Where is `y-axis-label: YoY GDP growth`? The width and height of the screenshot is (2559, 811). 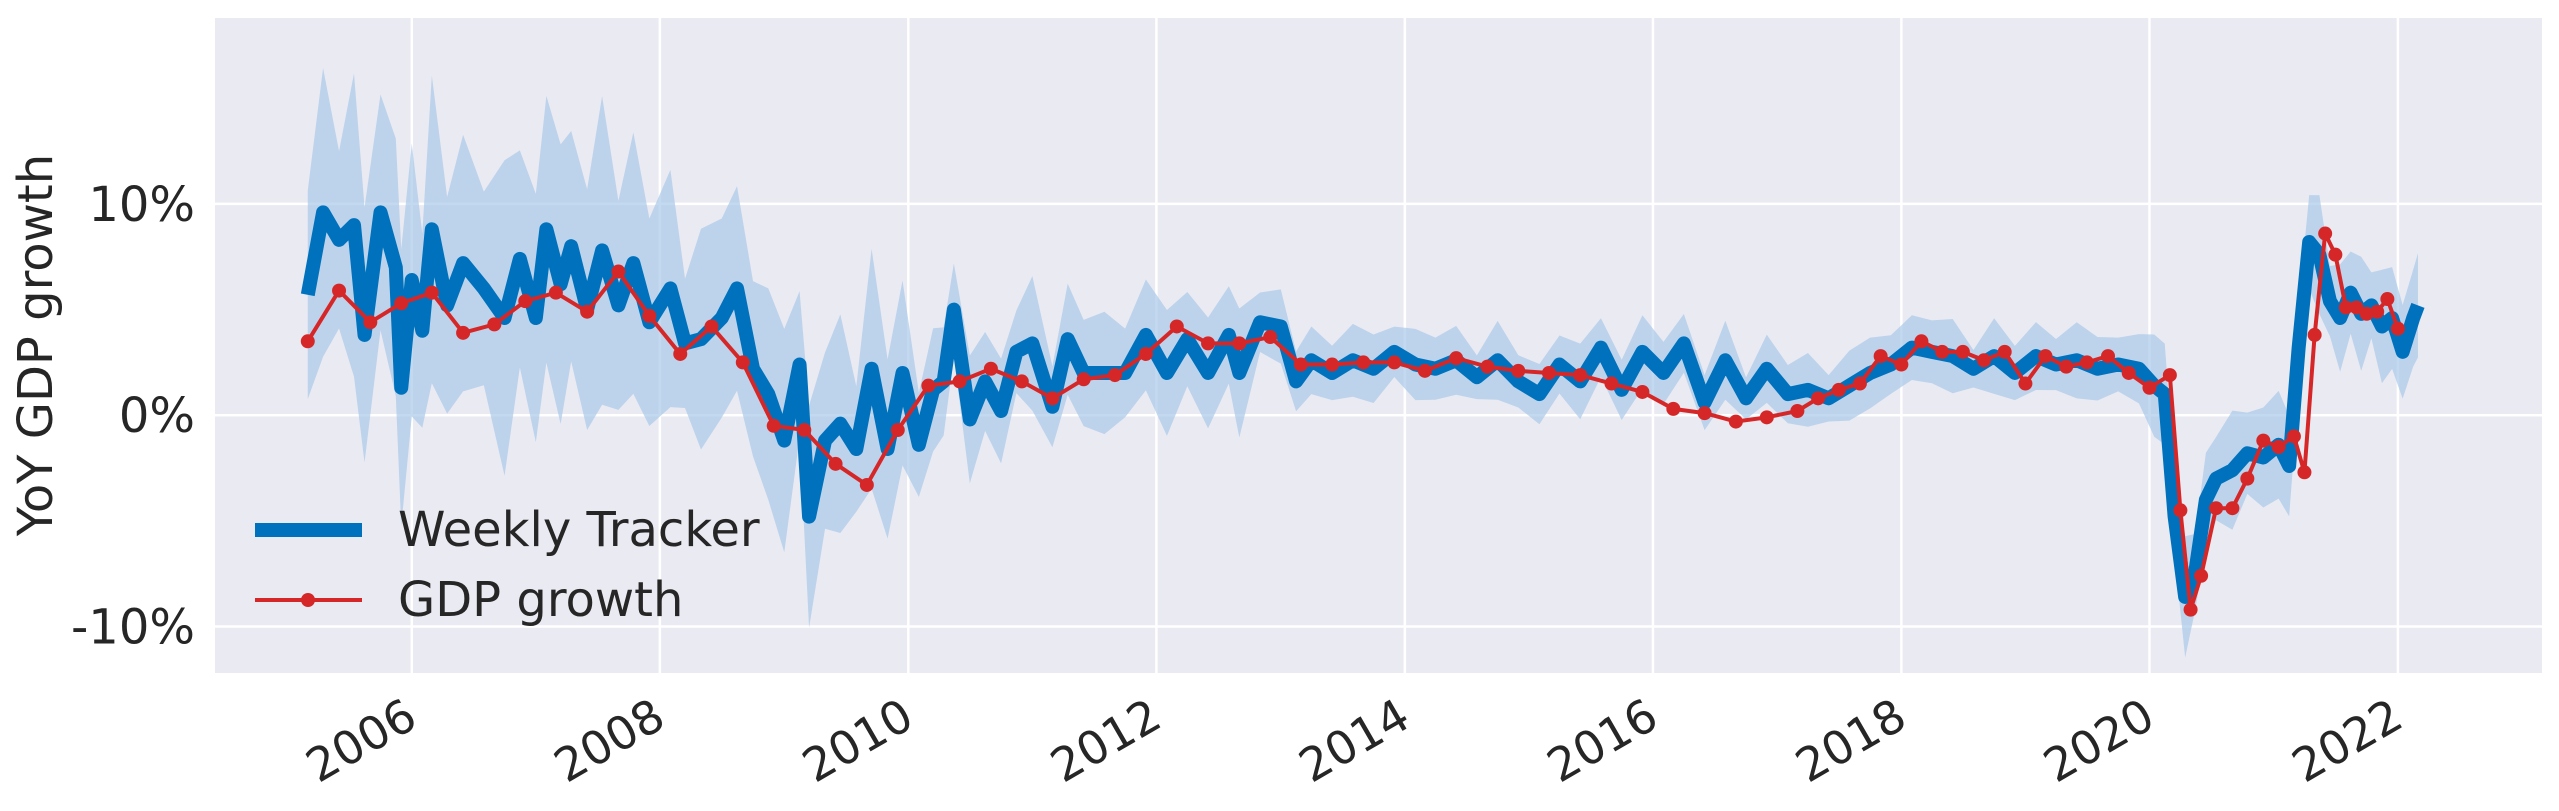 y-axis-label: YoY GDP growth is located at coordinates (36, 345).